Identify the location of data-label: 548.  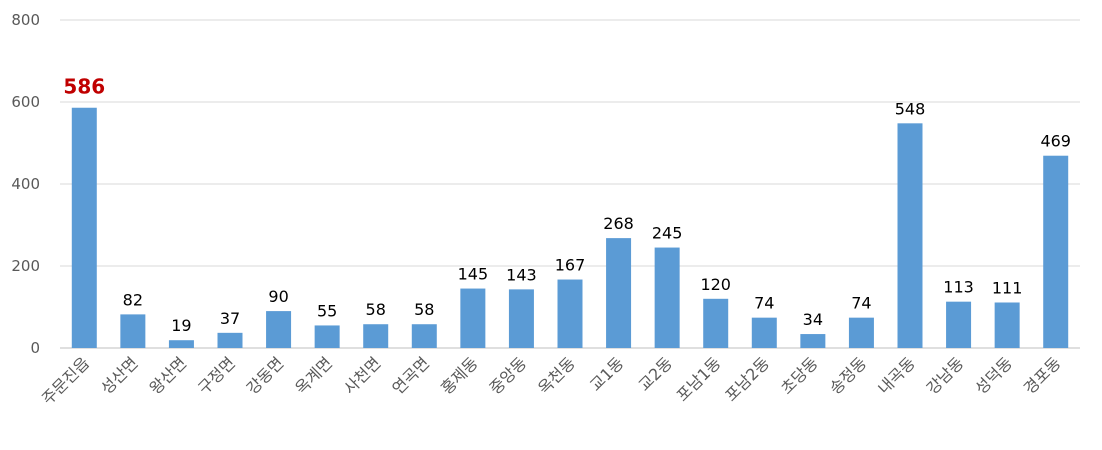
(910, 108).